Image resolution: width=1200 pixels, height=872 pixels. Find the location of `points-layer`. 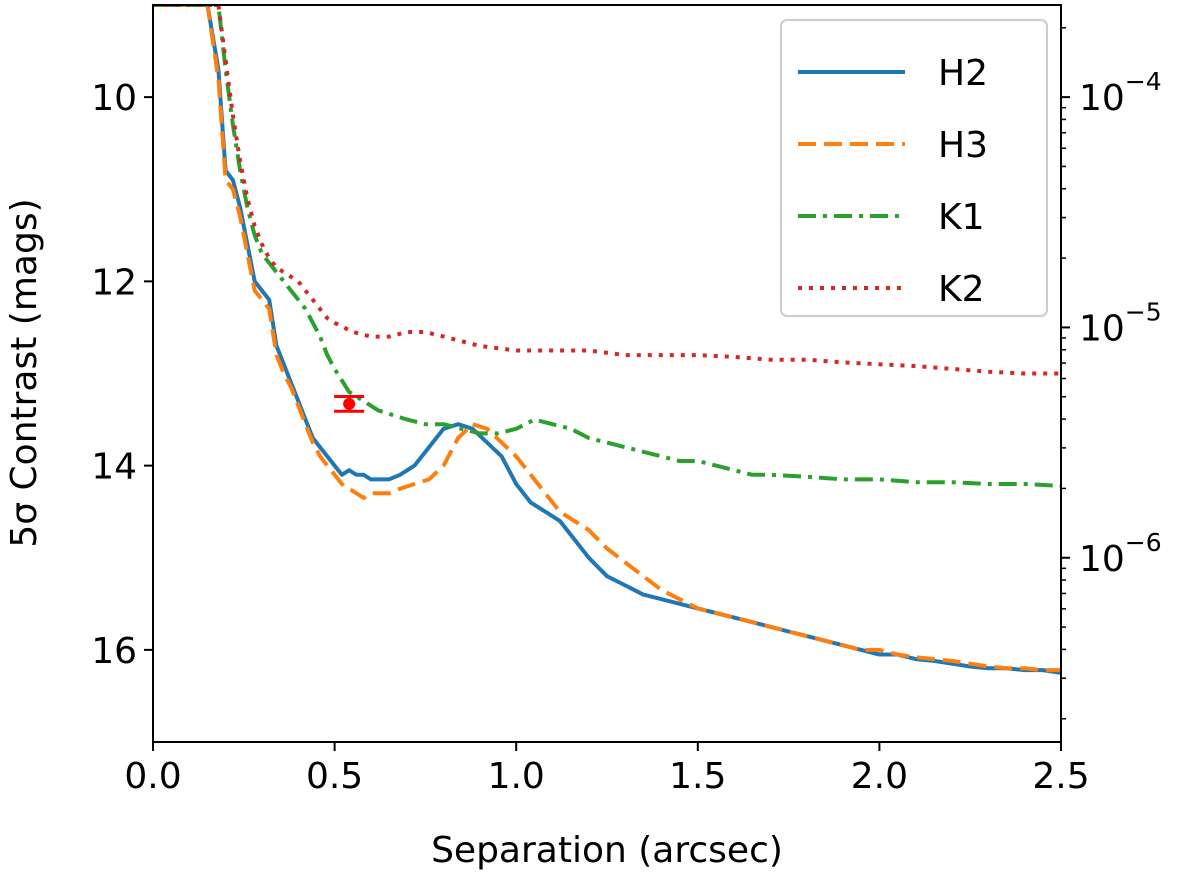

points-layer is located at coordinates (349, 404).